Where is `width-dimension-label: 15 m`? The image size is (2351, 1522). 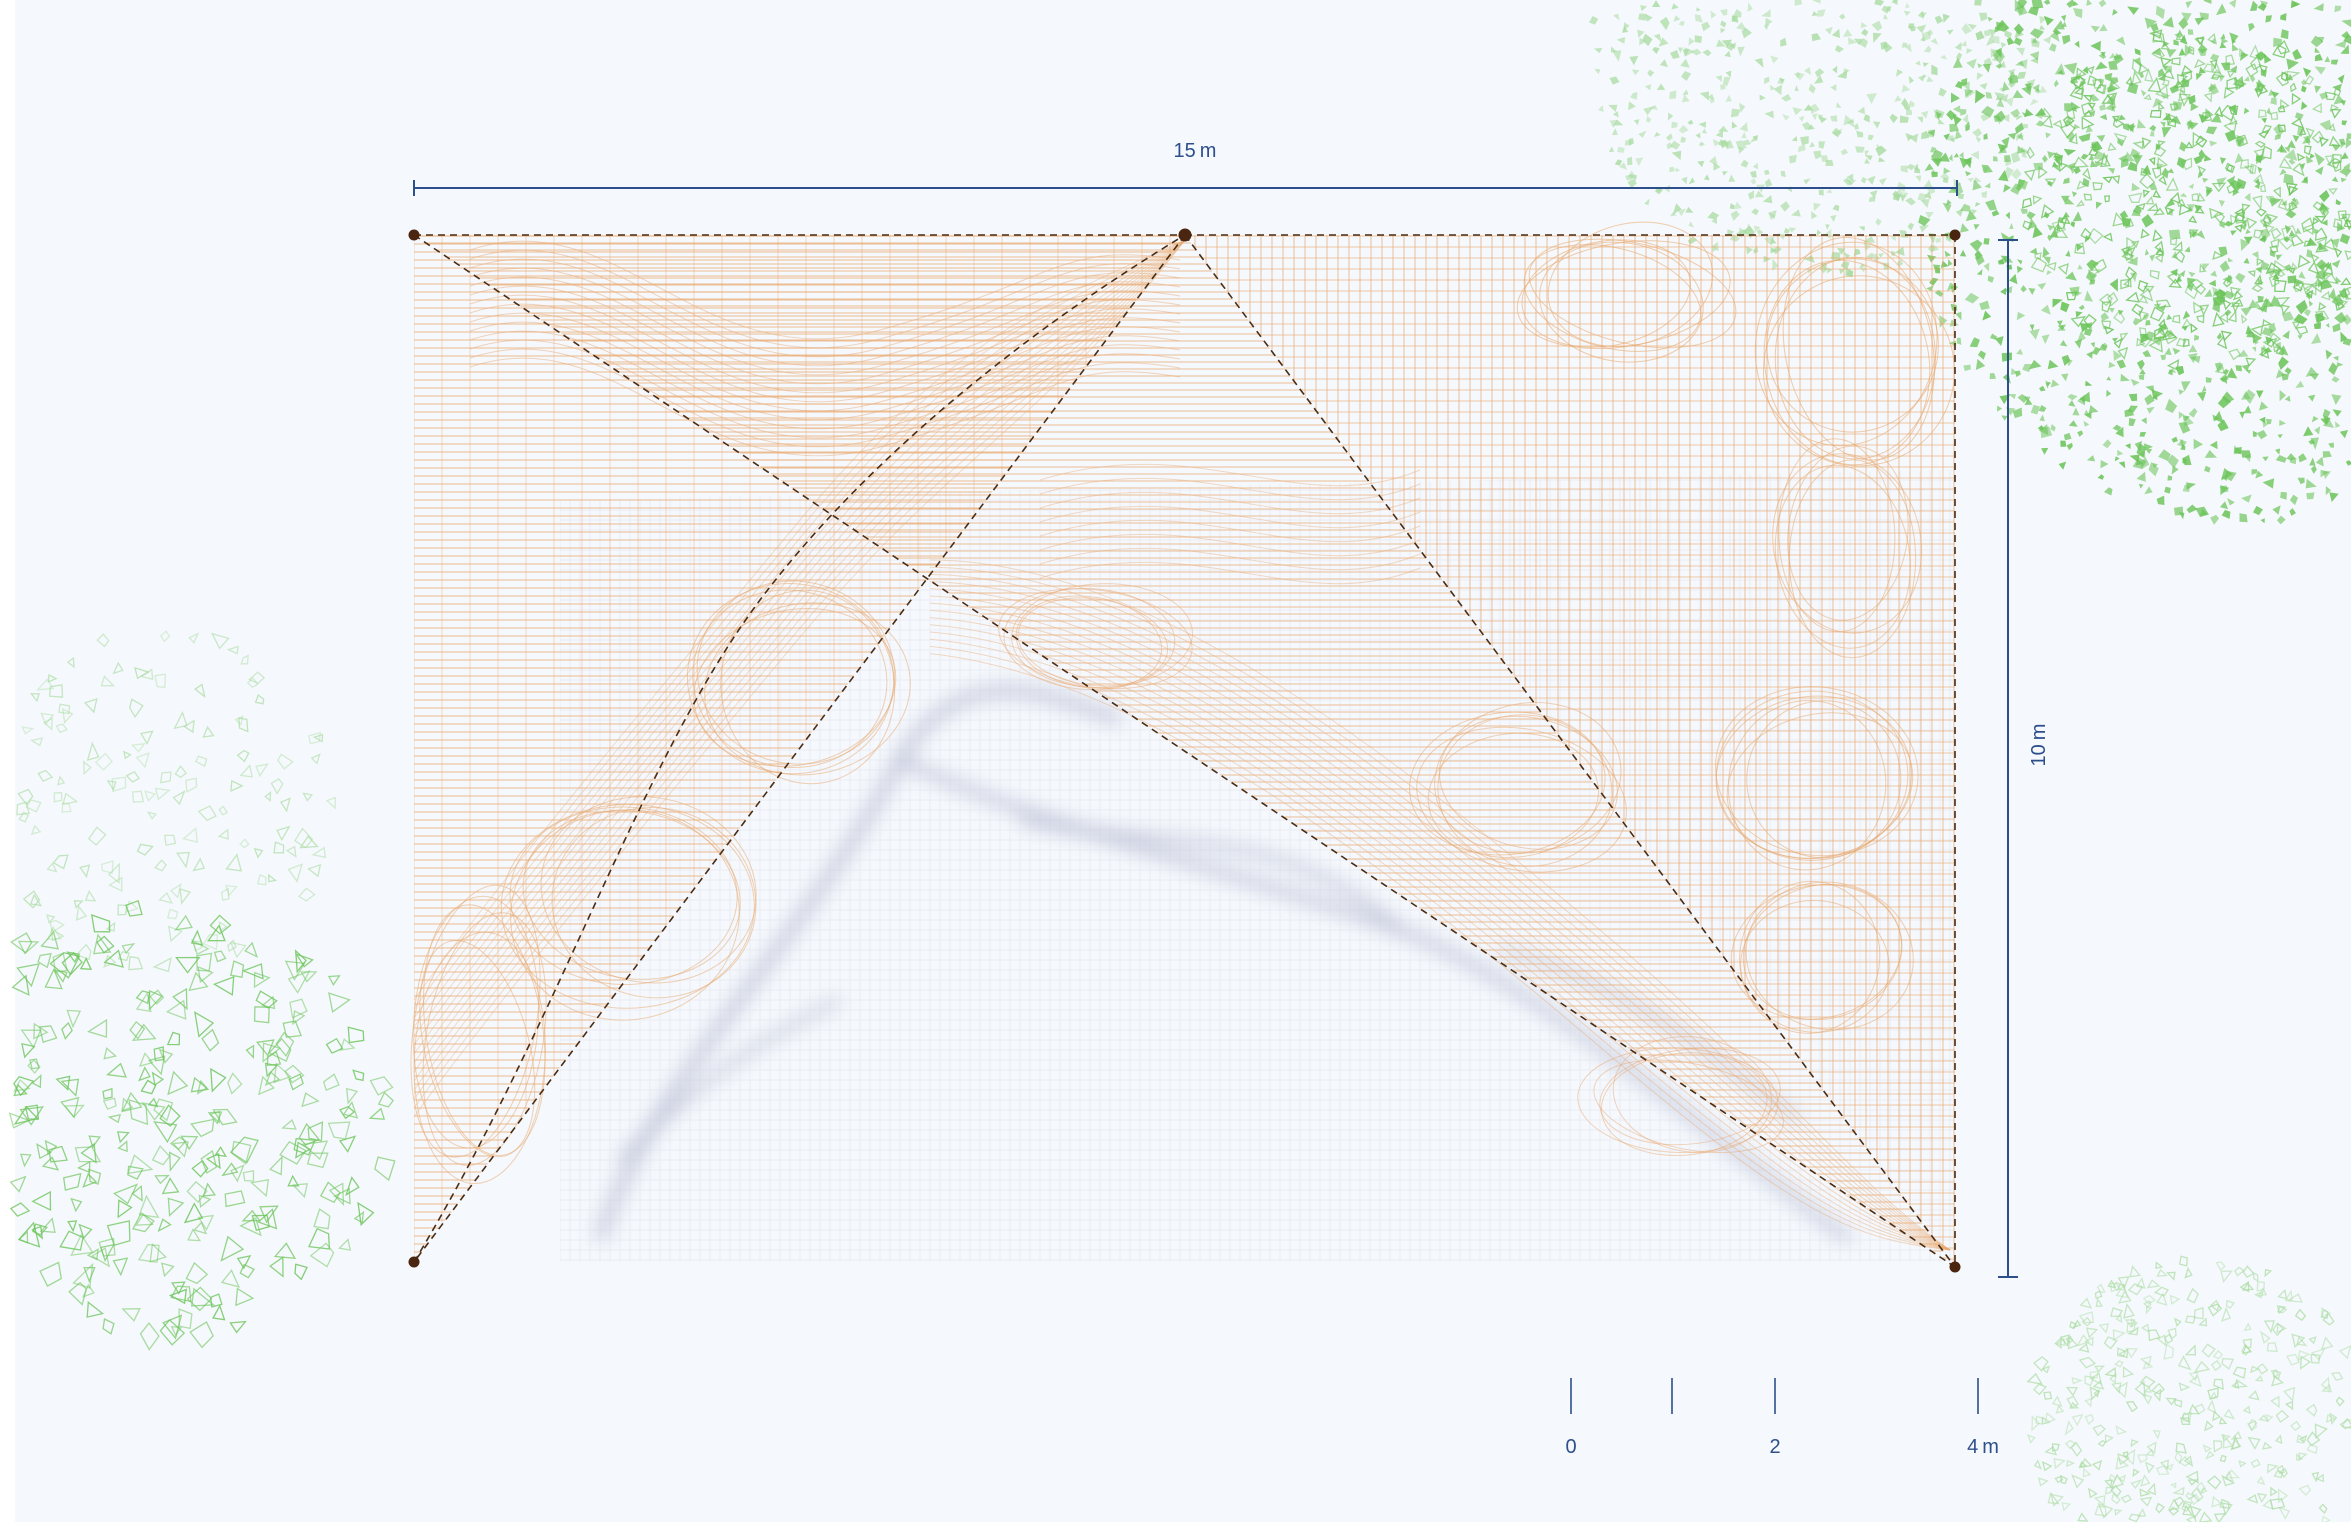 width-dimension-label: 15 m is located at coordinates (1195, 151).